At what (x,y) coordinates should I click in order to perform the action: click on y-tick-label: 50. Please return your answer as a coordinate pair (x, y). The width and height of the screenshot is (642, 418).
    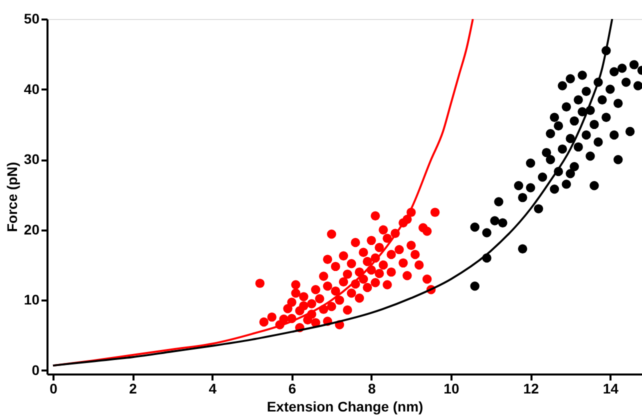
    Looking at the image, I should click on (32, 18).